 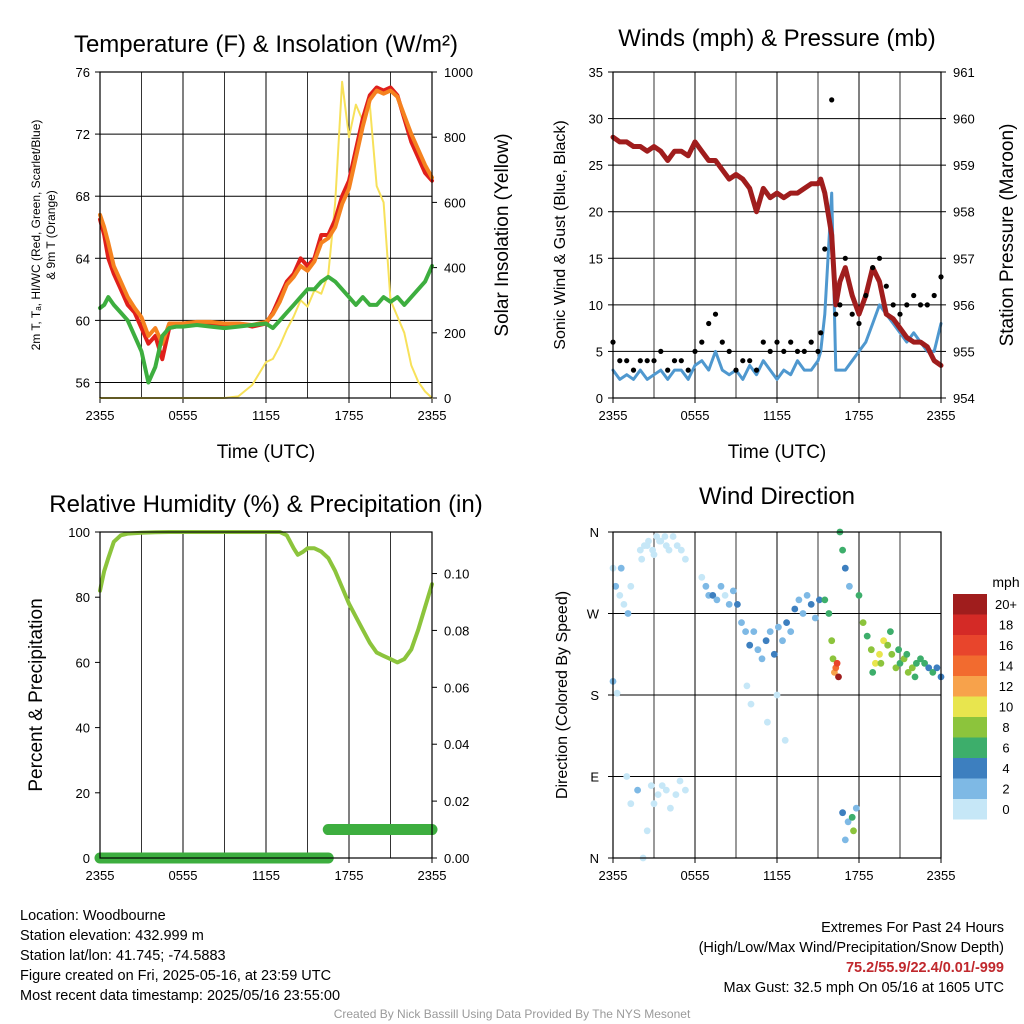 I want to click on extremes-title: Extremes For Past 24 Hours, so click(x=912, y=928).